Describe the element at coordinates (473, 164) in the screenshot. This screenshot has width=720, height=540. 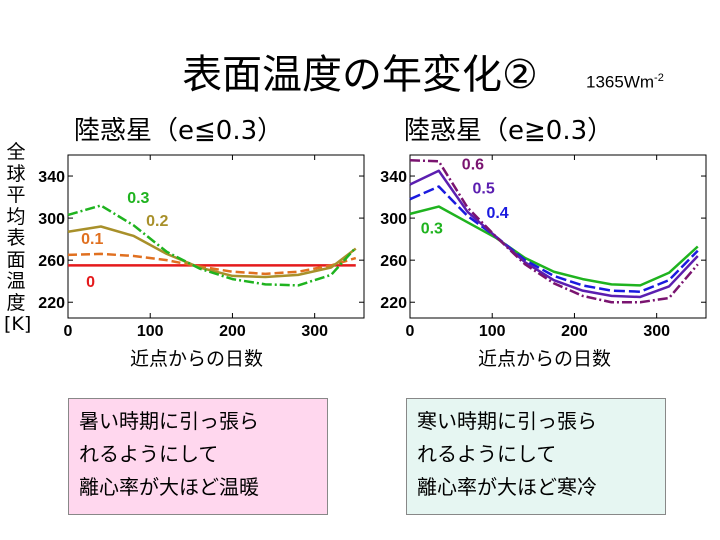
I see `right-series-label: 0.6` at that location.